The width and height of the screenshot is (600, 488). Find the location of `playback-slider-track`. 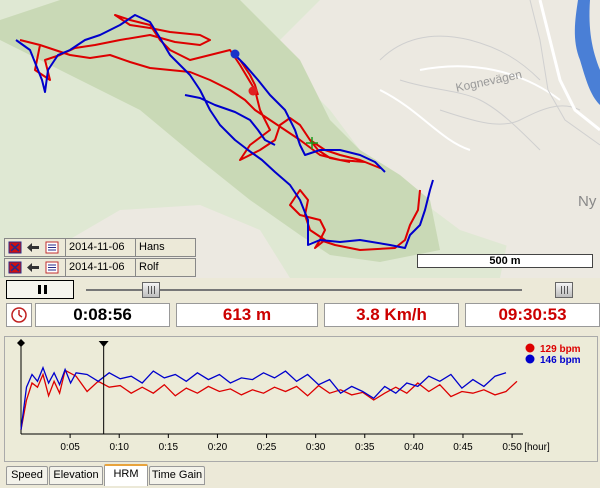

playback-slider-track is located at coordinates (304, 290).